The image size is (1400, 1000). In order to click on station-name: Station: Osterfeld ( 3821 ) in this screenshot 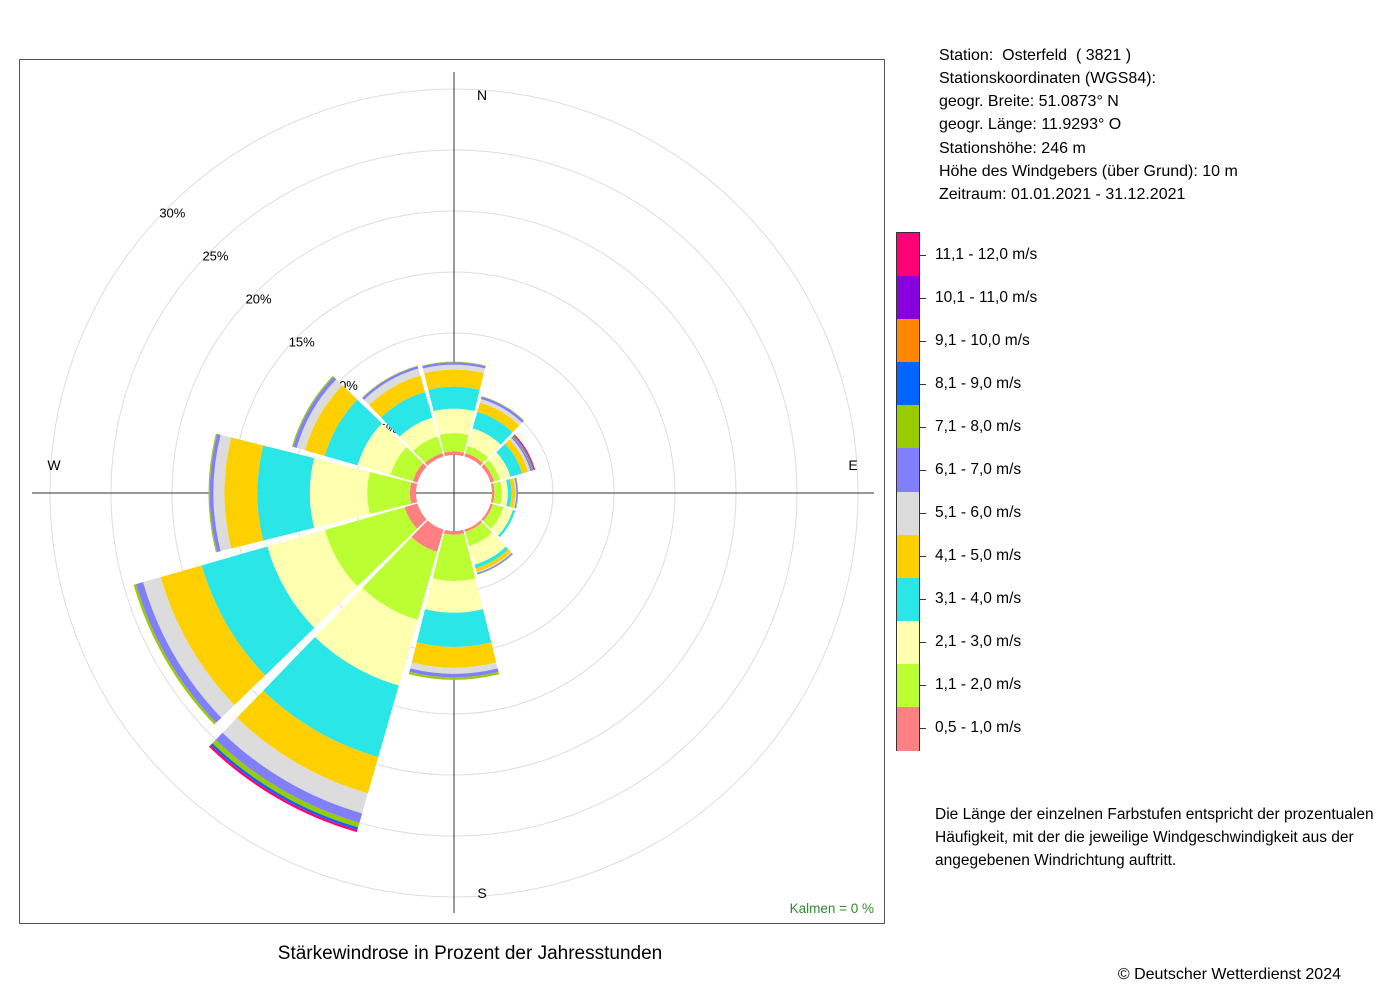, I will do `click(1035, 55)`.